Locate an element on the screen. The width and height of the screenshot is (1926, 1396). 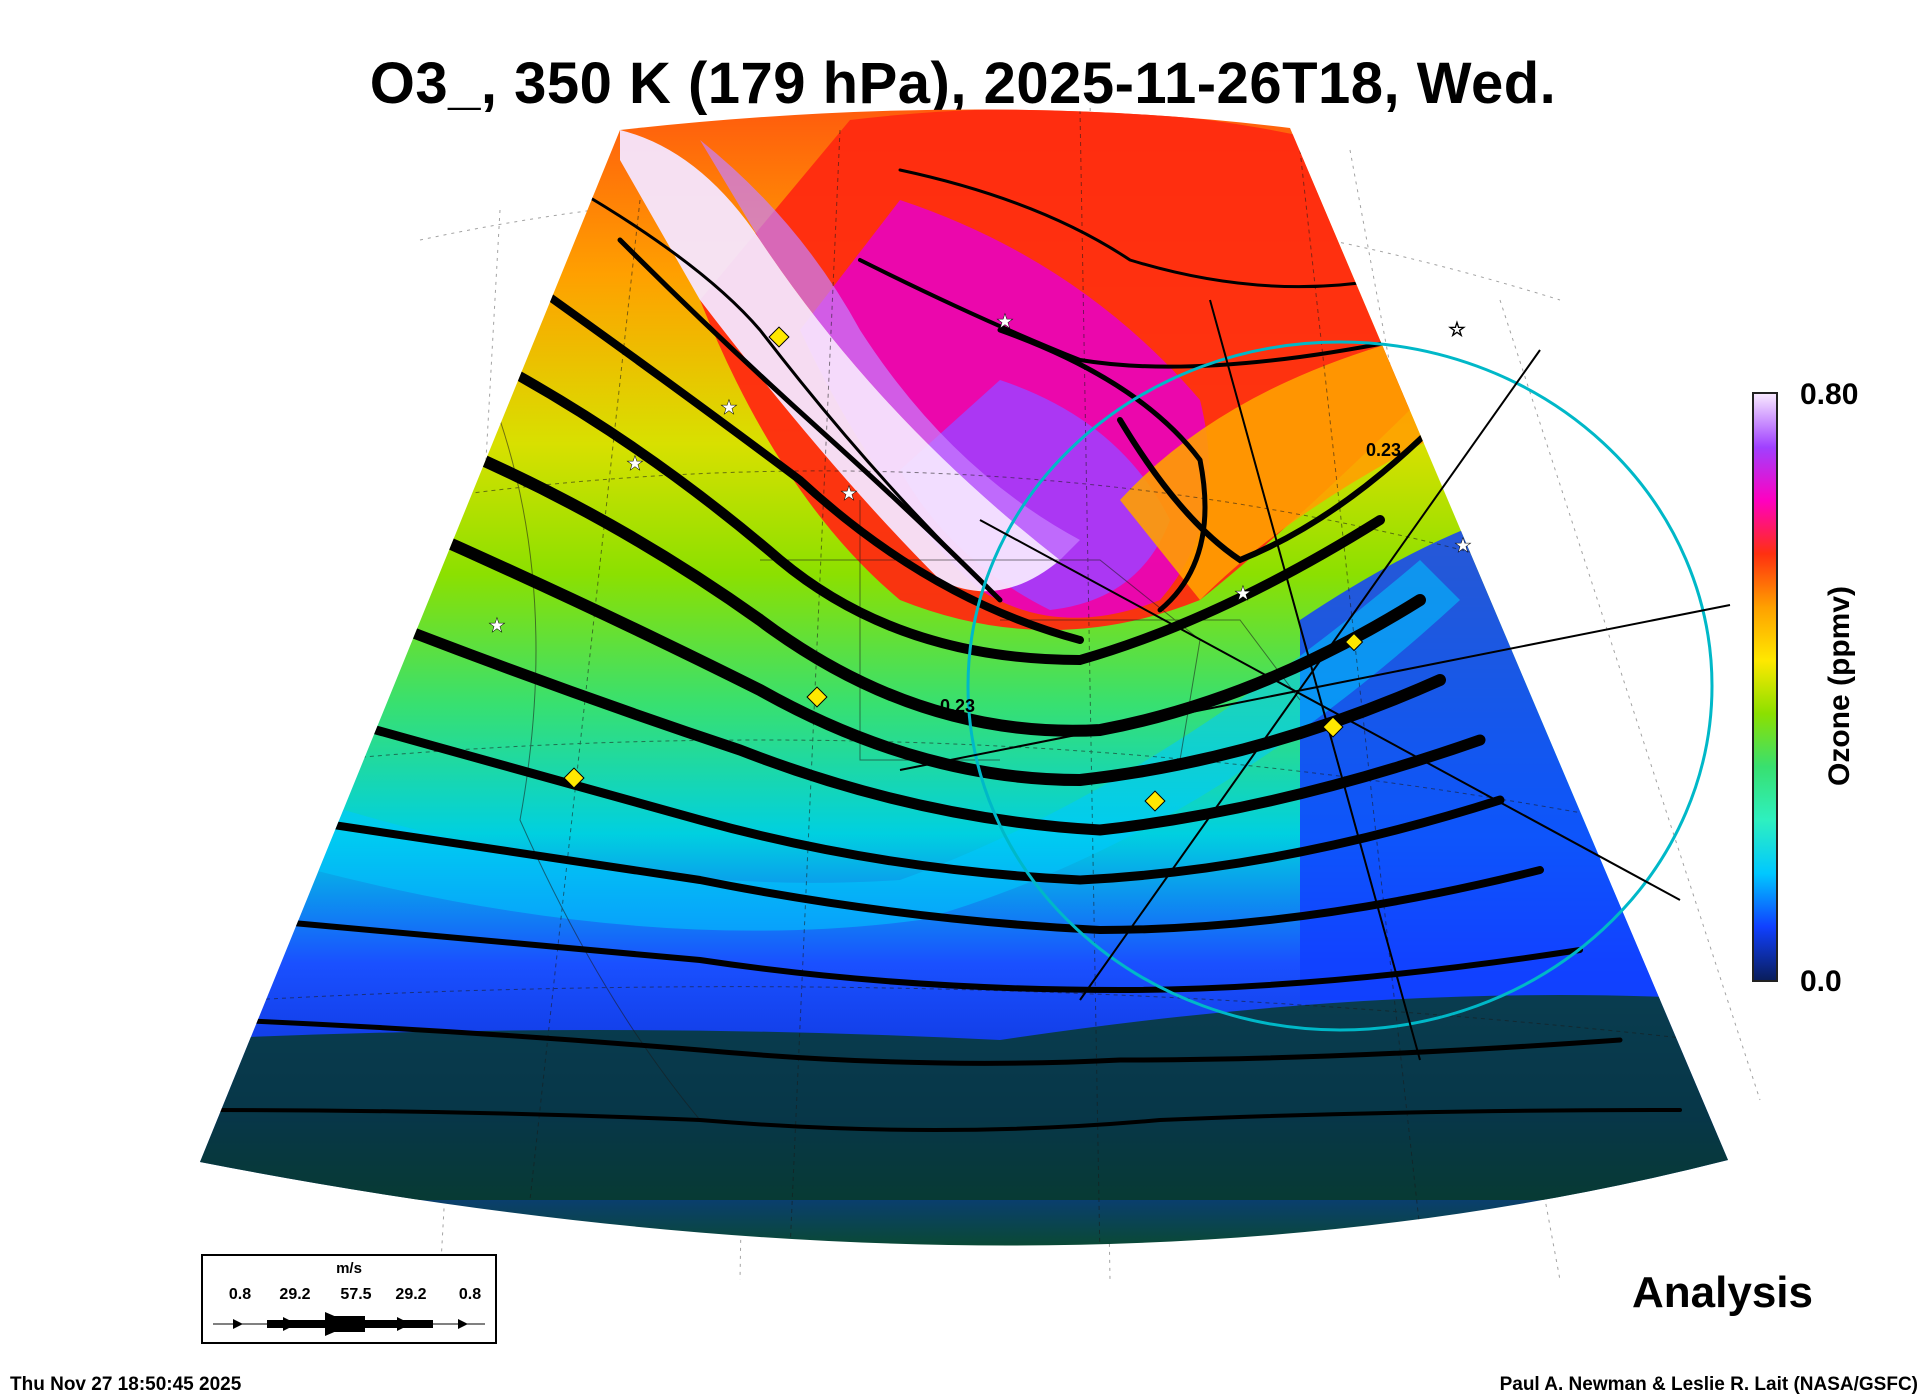
wind-legend-arrow is located at coordinates (349, 1324).